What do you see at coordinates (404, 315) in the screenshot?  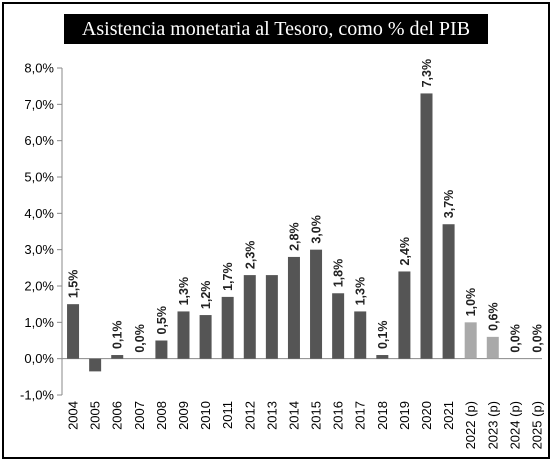 I see `bar-2019` at bounding box center [404, 315].